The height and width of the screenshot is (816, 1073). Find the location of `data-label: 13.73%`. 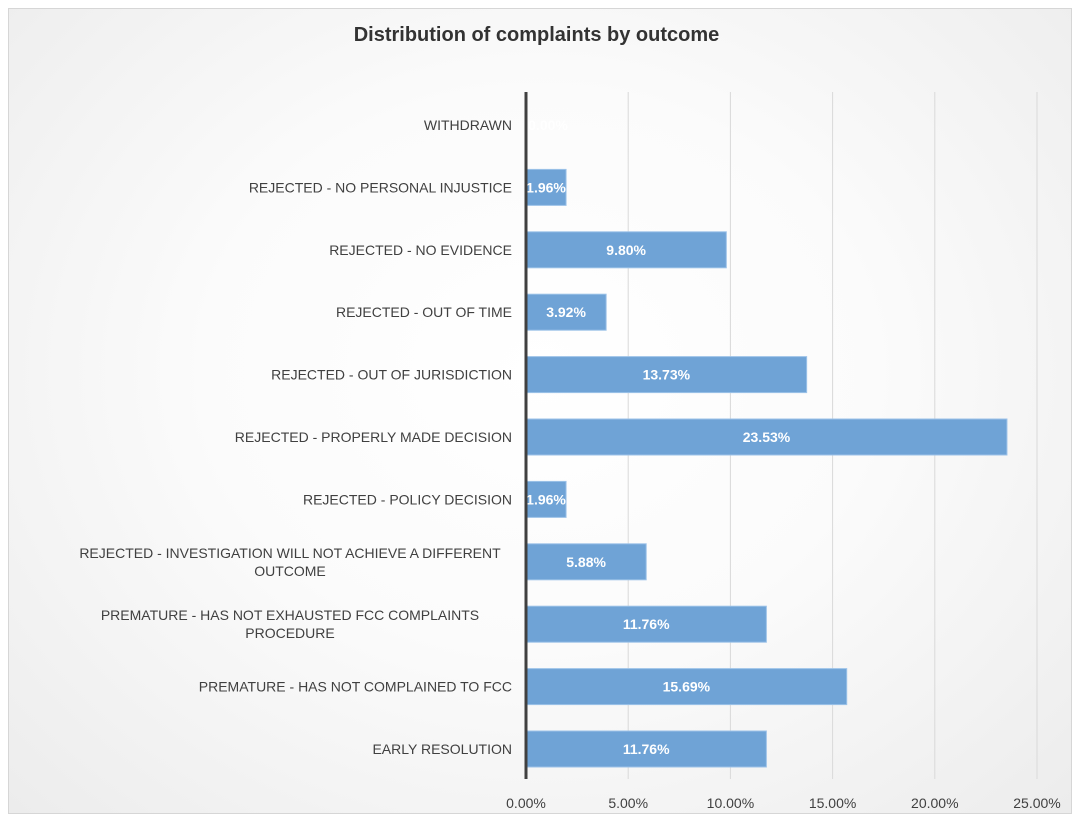

data-label: 13.73% is located at coordinates (667, 375).